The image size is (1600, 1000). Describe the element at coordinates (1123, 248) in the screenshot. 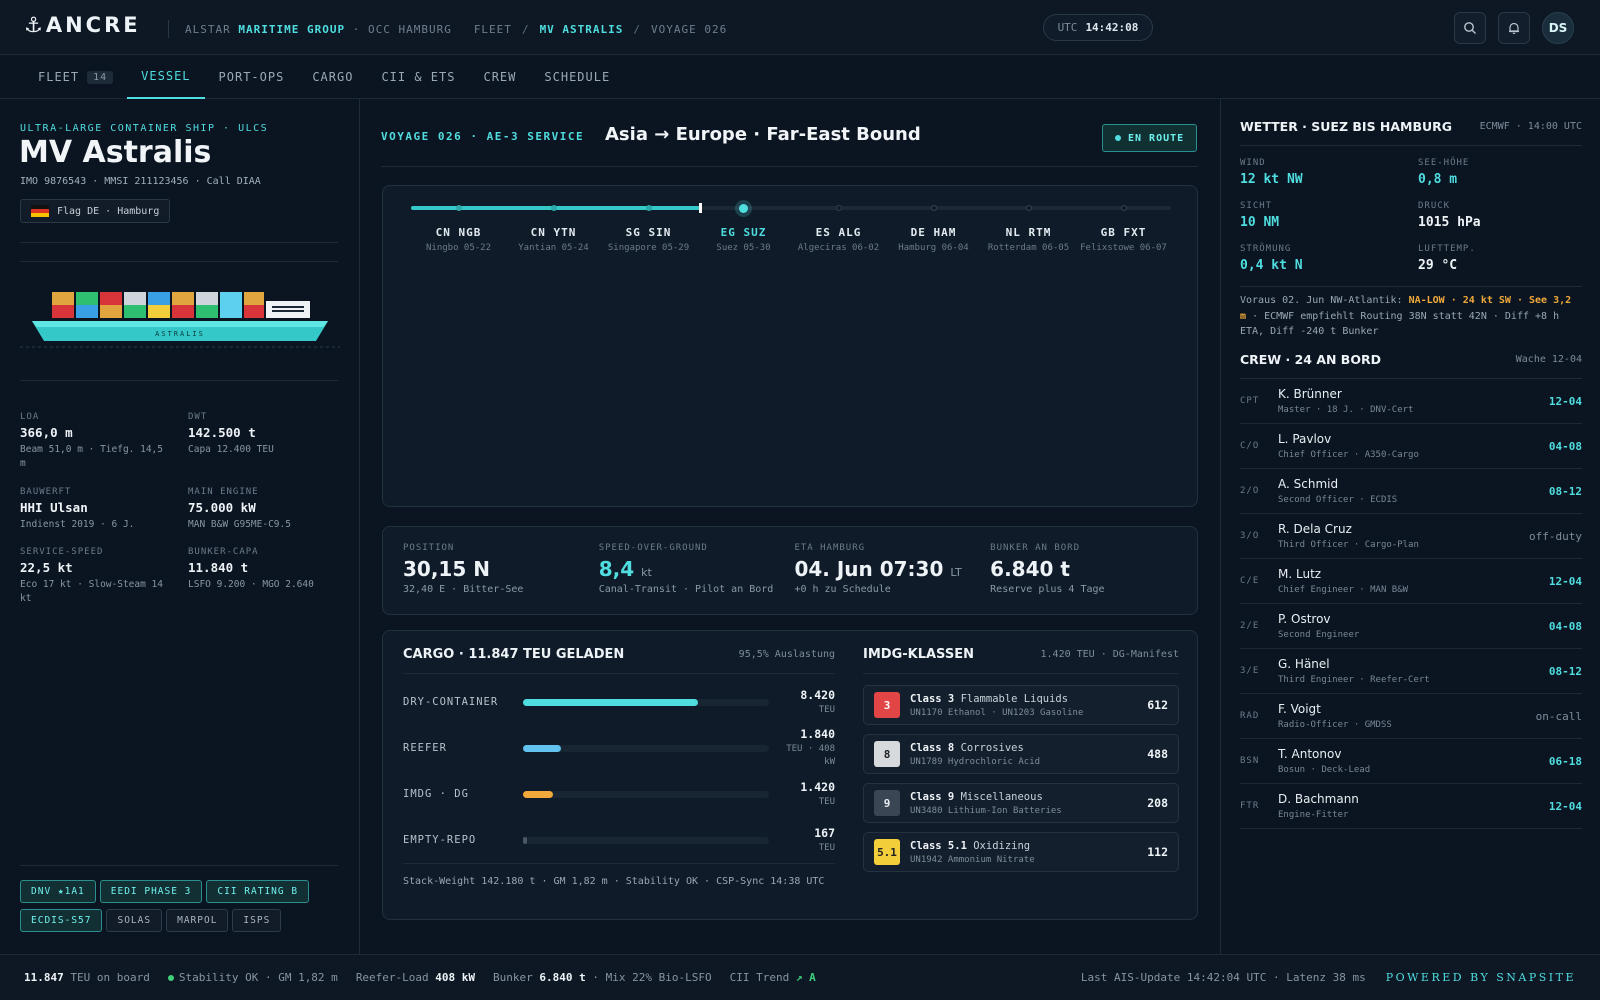

I see `stop-detail: Felixstowe 06-07` at that location.